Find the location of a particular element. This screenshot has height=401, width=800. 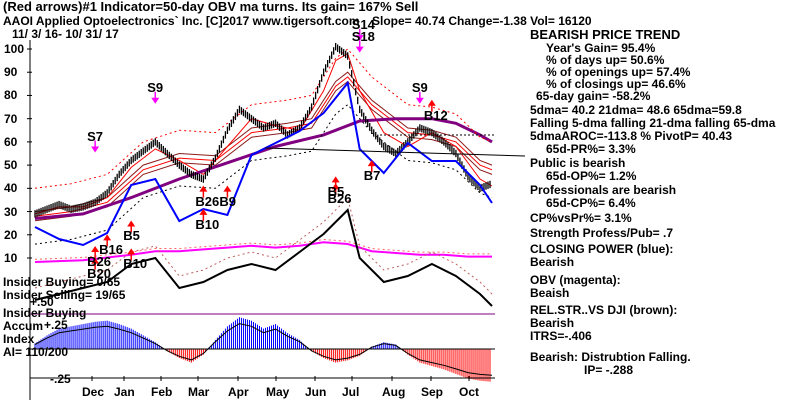

pros-title: Professionals are bearish is located at coordinates (603, 190).